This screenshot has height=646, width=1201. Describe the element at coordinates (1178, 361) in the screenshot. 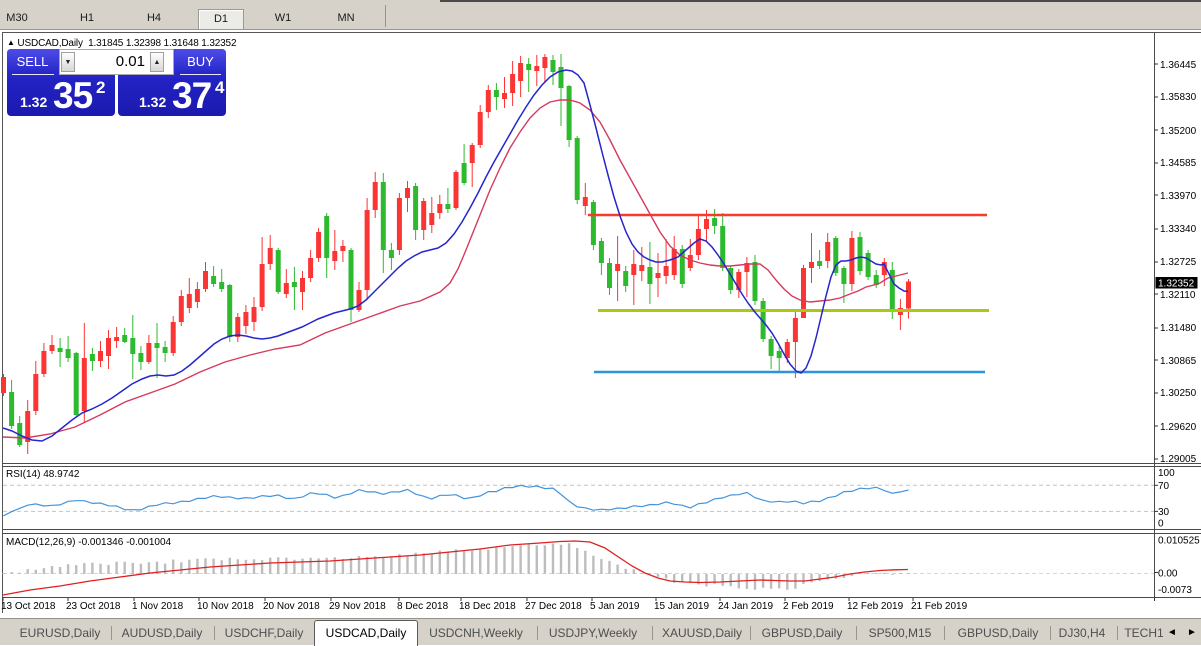

I see `svg-text: 1.30865` at that location.